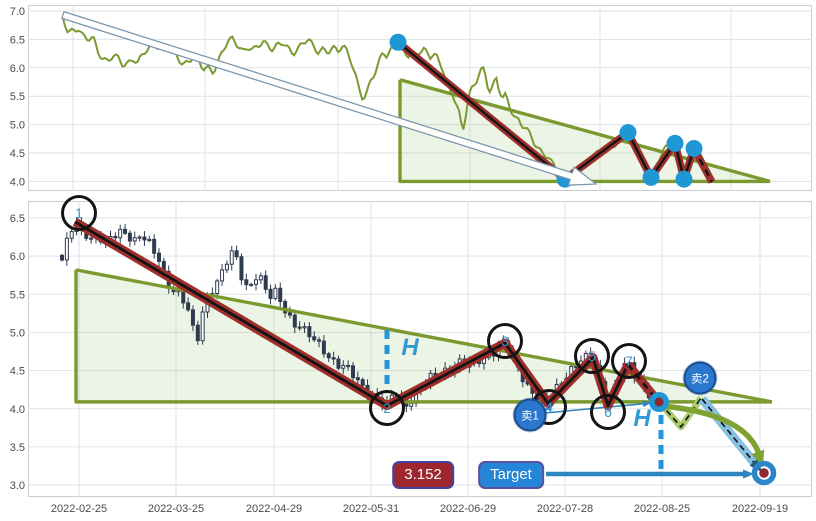  What do you see at coordinates (468, 509) in the screenshot?
I see `x-axis-date-label: 2022-06-29` at bounding box center [468, 509].